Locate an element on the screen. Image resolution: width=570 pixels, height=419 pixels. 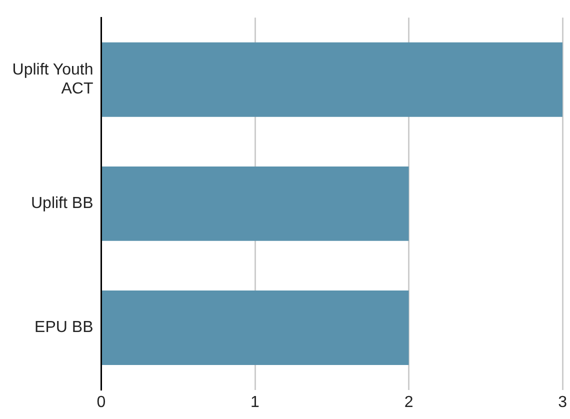
x-tick-label: 3 is located at coordinates (563, 402).